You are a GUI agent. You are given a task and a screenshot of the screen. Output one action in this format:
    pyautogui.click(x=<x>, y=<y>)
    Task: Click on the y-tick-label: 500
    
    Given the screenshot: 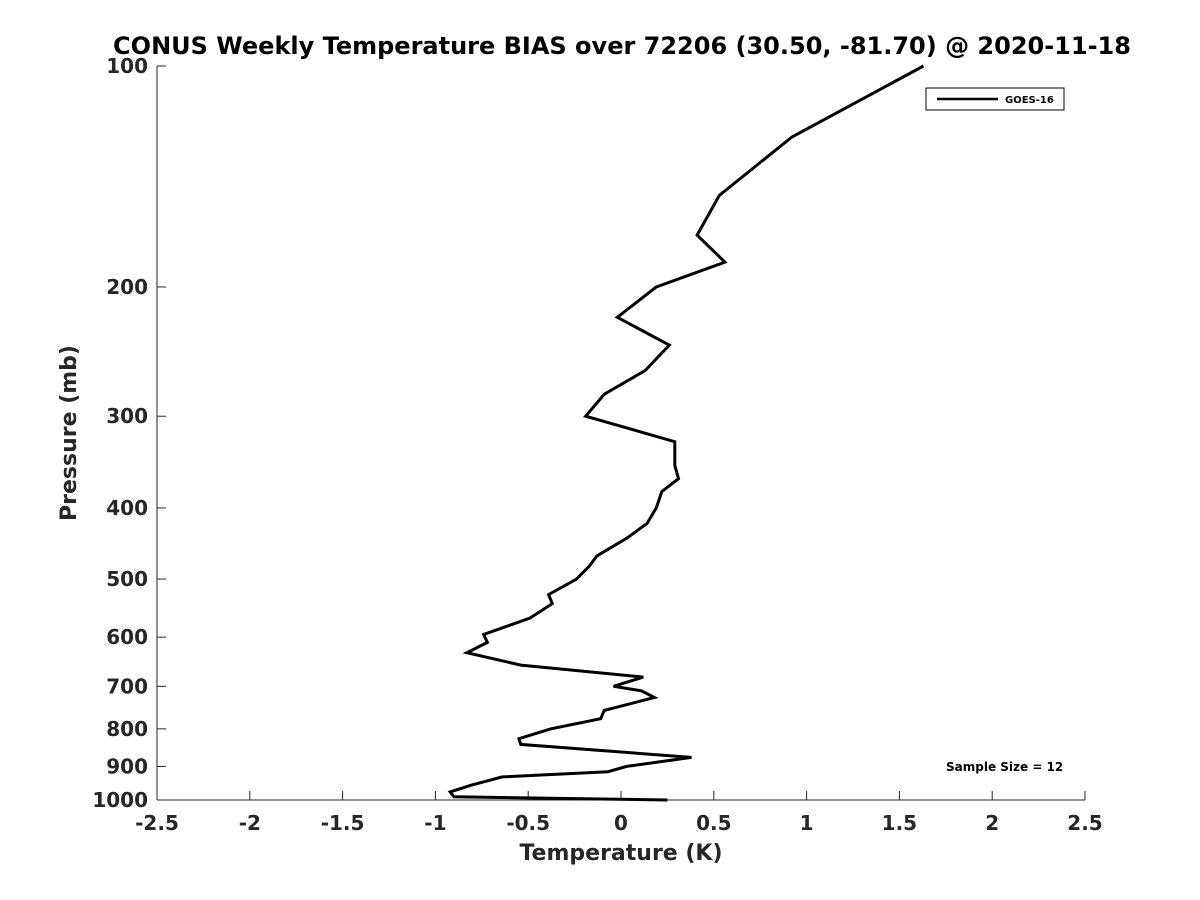 What is the action you would take?
    pyautogui.click(x=127, y=579)
    